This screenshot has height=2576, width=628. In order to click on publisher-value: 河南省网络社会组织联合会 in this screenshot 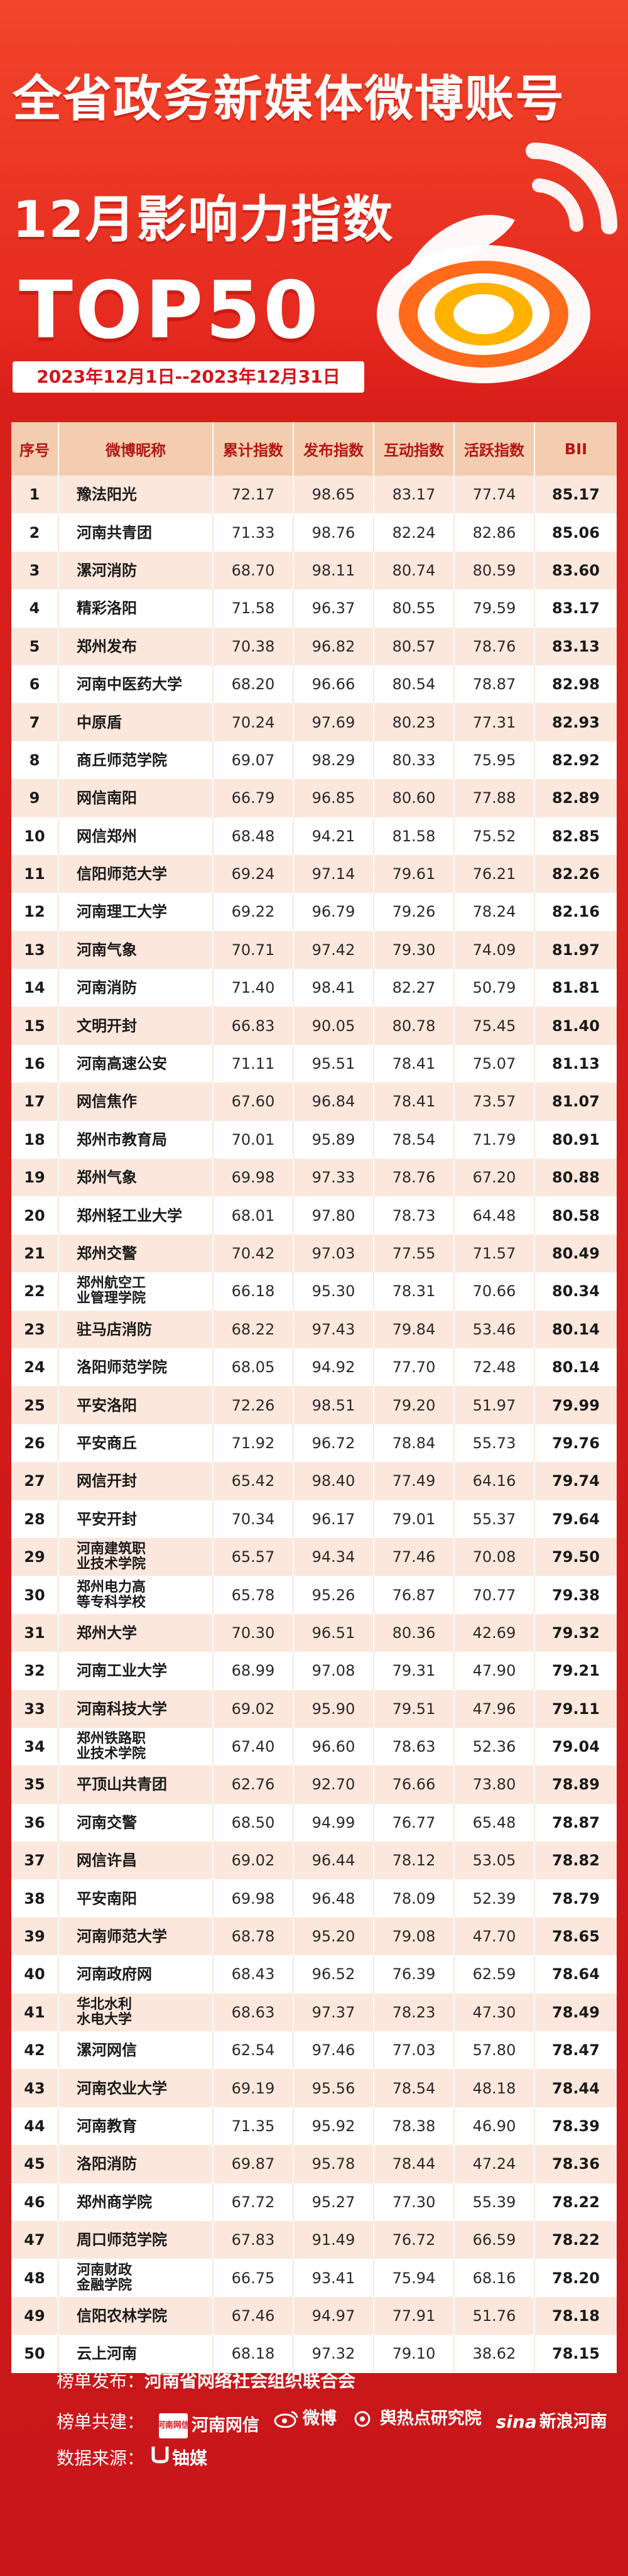, I will do `click(250, 2381)`.